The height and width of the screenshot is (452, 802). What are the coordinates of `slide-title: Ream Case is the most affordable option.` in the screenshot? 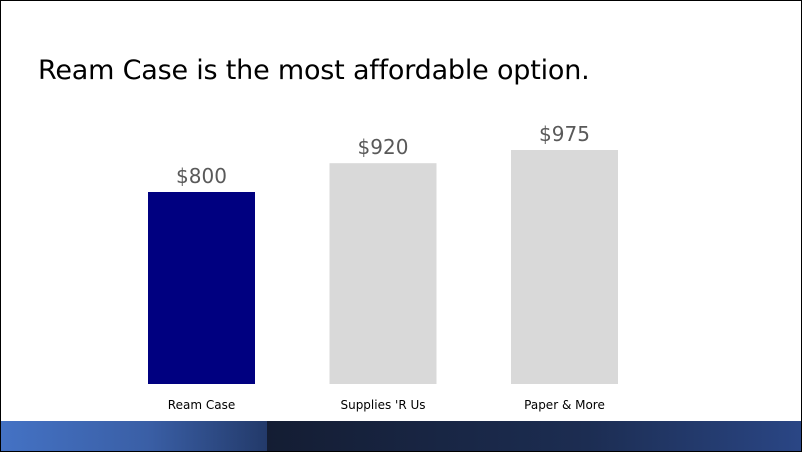 It's located at (314, 70).